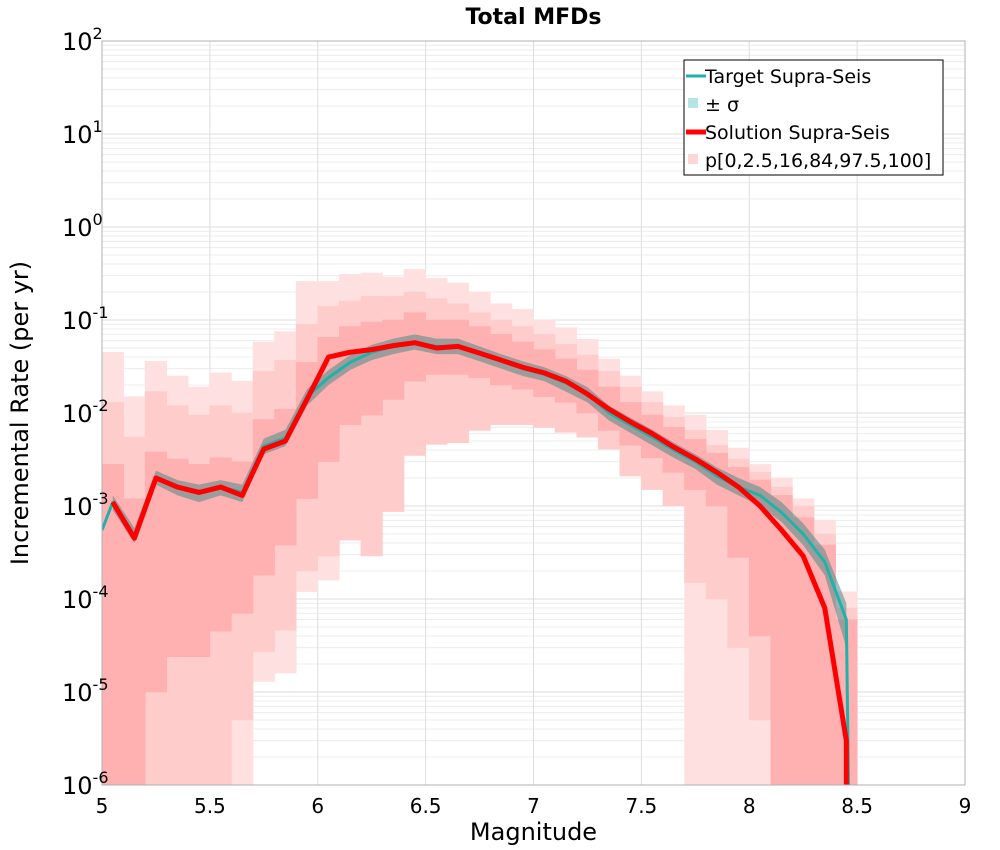  I want to click on legend-label: Solution Supra-Seis, so click(797, 133).